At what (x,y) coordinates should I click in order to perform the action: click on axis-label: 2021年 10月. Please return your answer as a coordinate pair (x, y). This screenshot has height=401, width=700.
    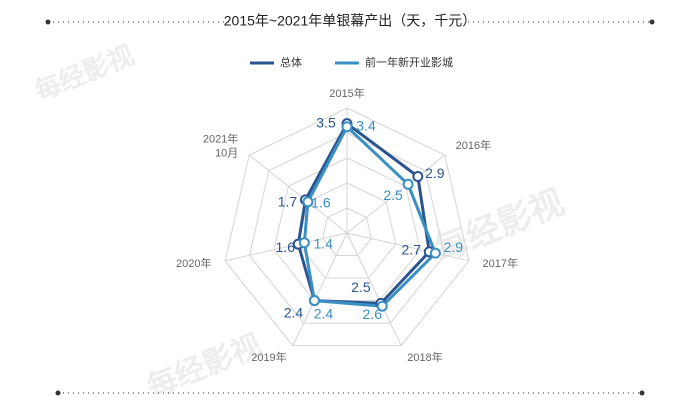
    Looking at the image, I should click on (220, 145).